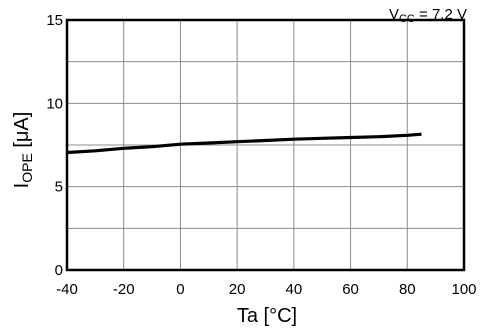 The height and width of the screenshot is (333, 492). Describe the element at coordinates (266, 289) in the screenshot. I see `x-tick-labels: -40 -20 0 20 40 60 80 100` at that location.